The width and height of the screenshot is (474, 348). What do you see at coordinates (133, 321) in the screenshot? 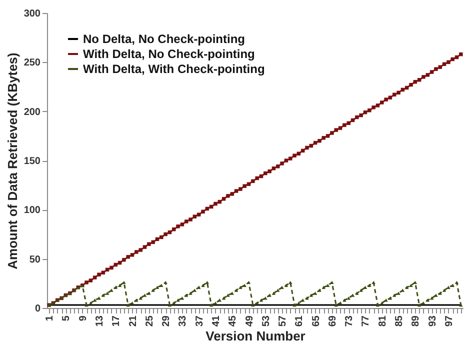
I see `x-tick-label: 21` at bounding box center [133, 321].